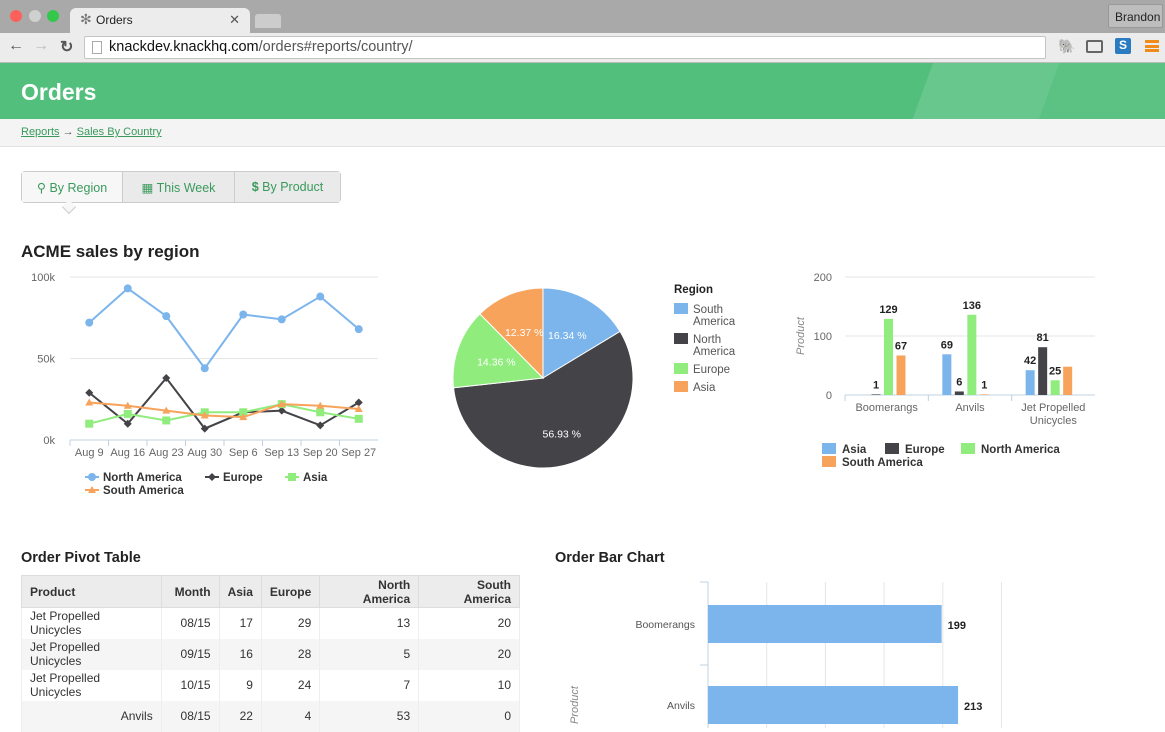 The image size is (1165, 732). I want to click on table-row: Jet Propelled Unicycles 09/15 16 28 5 20, so click(270, 654).